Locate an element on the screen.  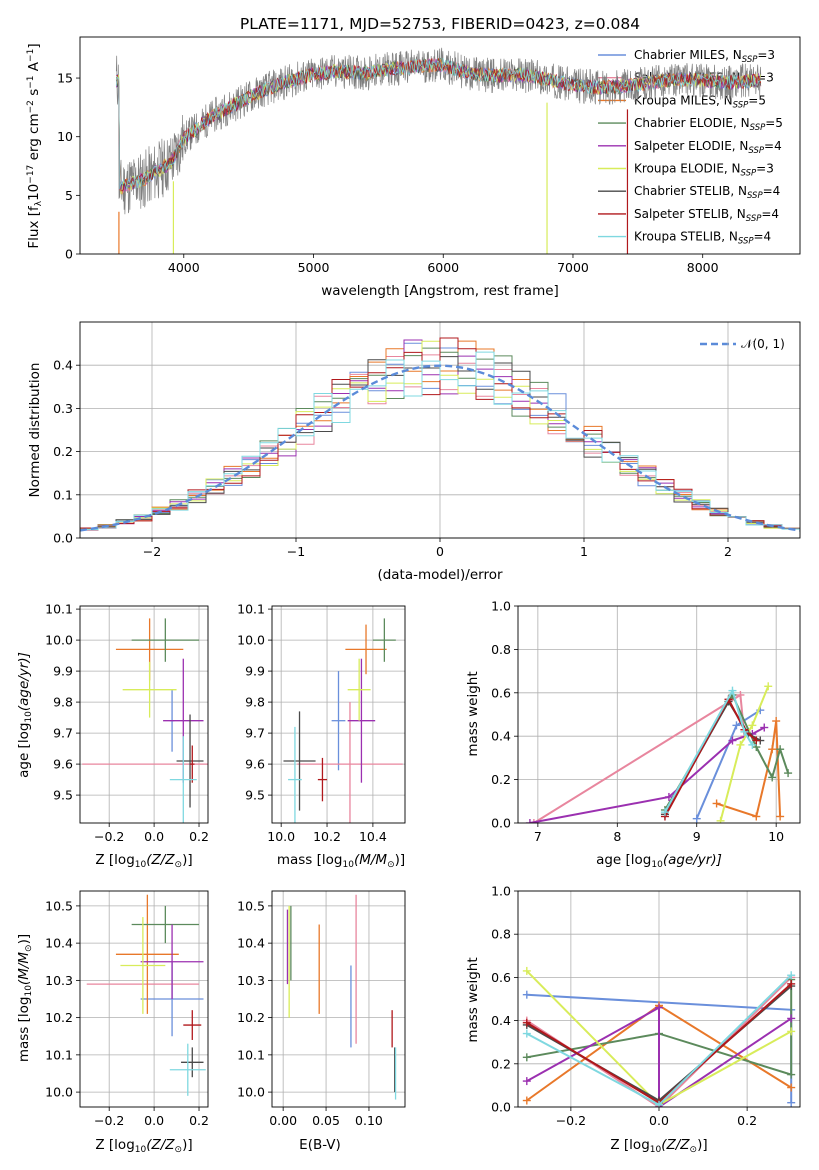
mass-age-ytick-label: 9.6 is located at coordinates (255, 764).